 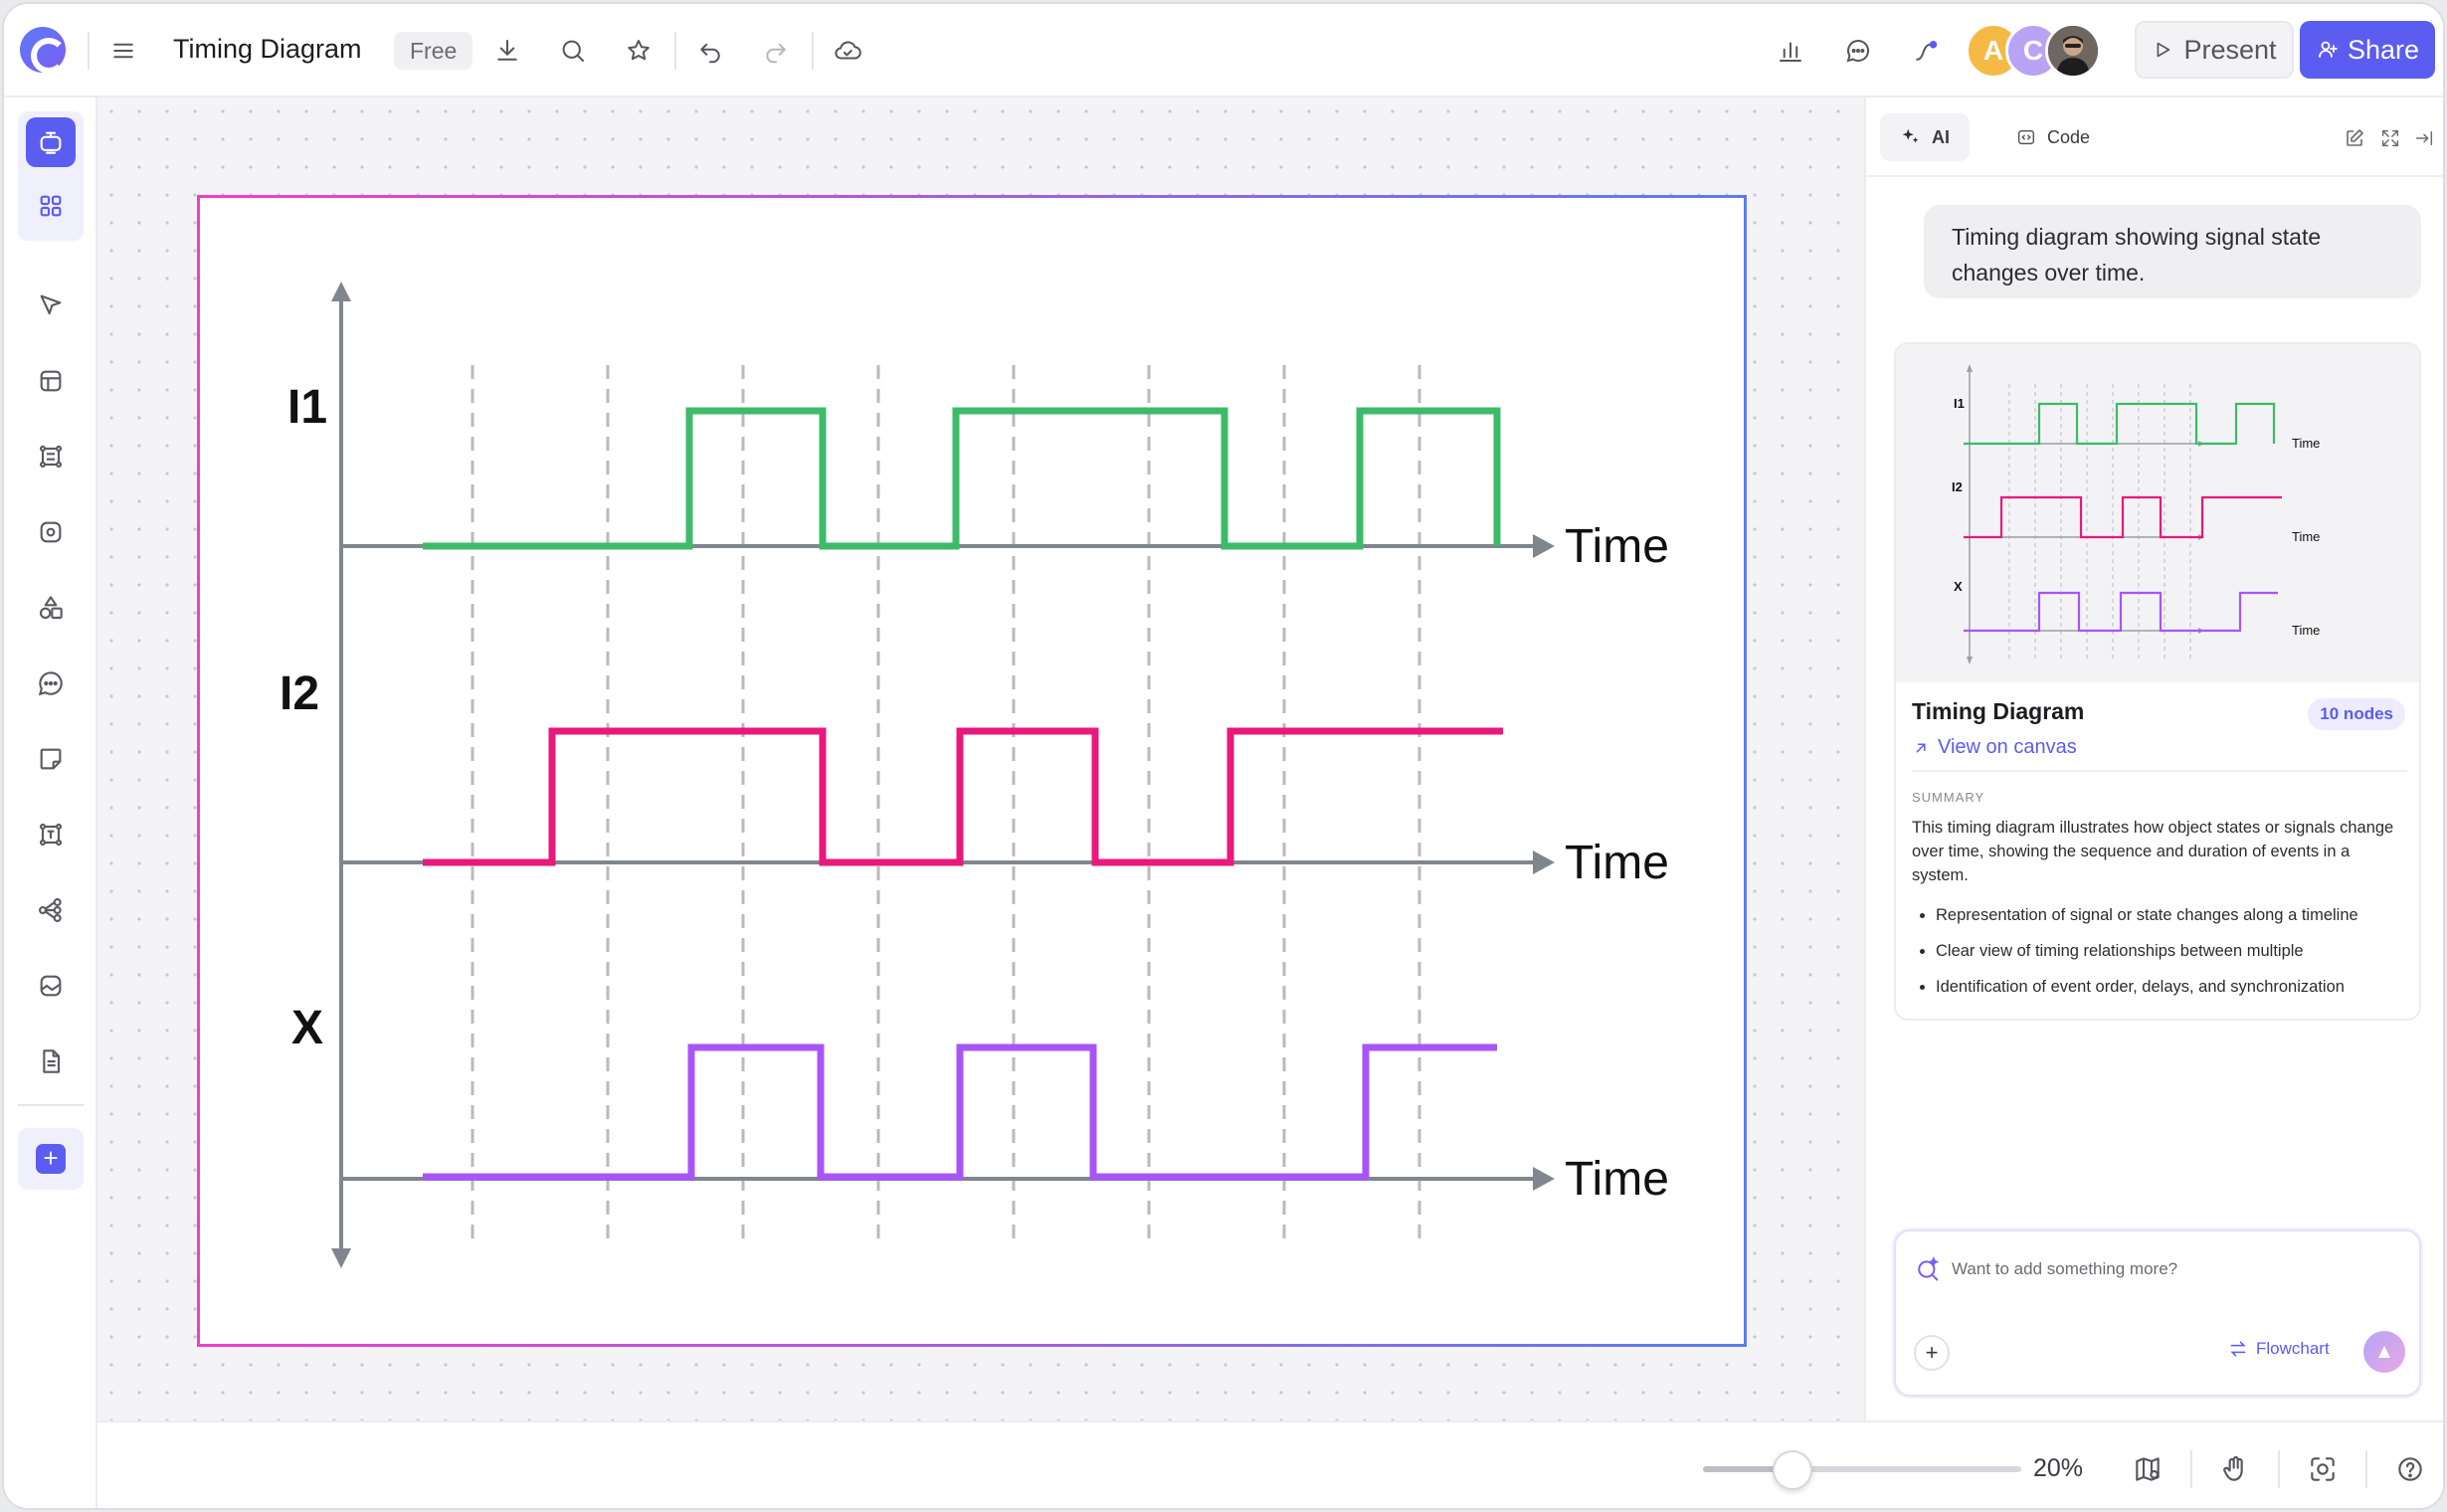 What do you see at coordinates (2214, 50) in the screenshot?
I see `present-button: Present` at bounding box center [2214, 50].